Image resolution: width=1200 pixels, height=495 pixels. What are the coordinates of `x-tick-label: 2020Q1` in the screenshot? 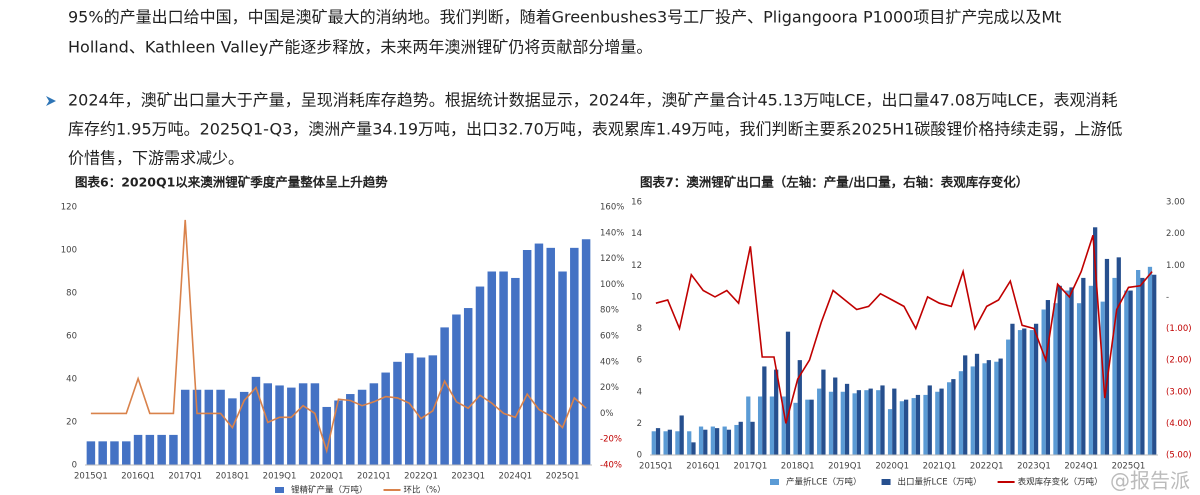 It's located at (327, 477).